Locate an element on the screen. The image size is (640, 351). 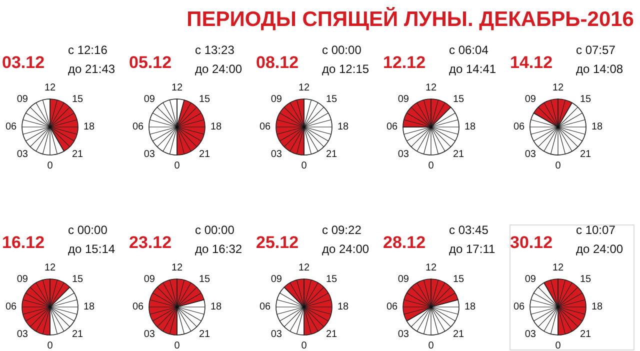
chart-title: 28.12 is located at coordinates (404, 242).